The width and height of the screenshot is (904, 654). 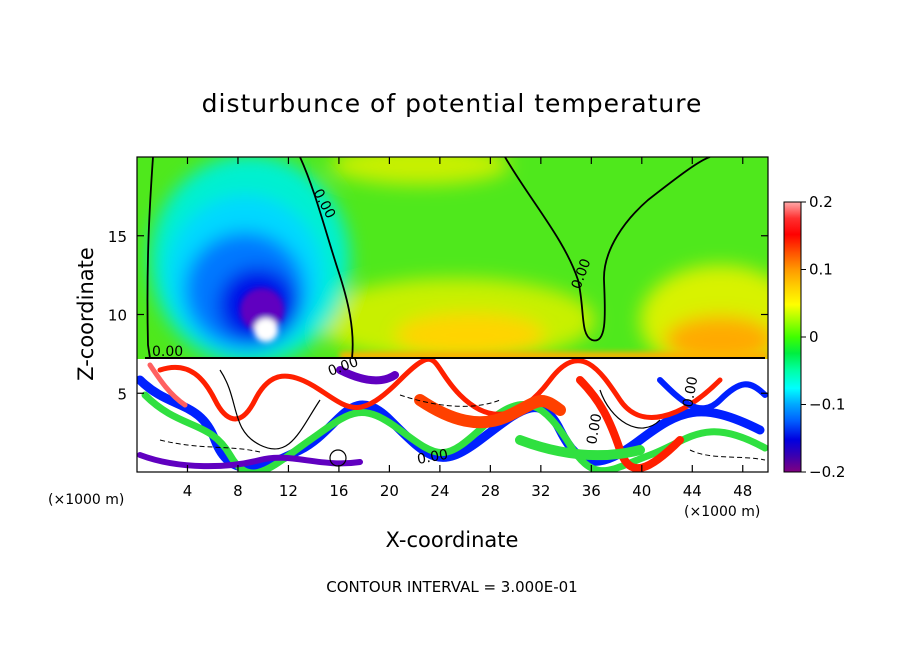 What do you see at coordinates (389, 491) in the screenshot?
I see `x-tick-label: 20` at bounding box center [389, 491].